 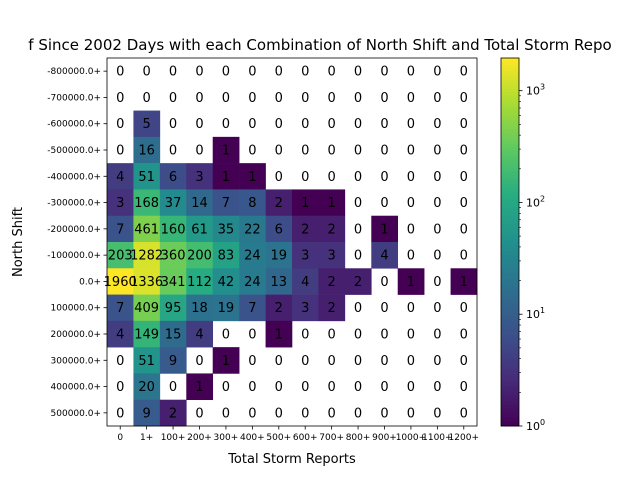 What do you see at coordinates (18, 242) in the screenshot?
I see `y-axis-label: North Shift` at bounding box center [18, 242].